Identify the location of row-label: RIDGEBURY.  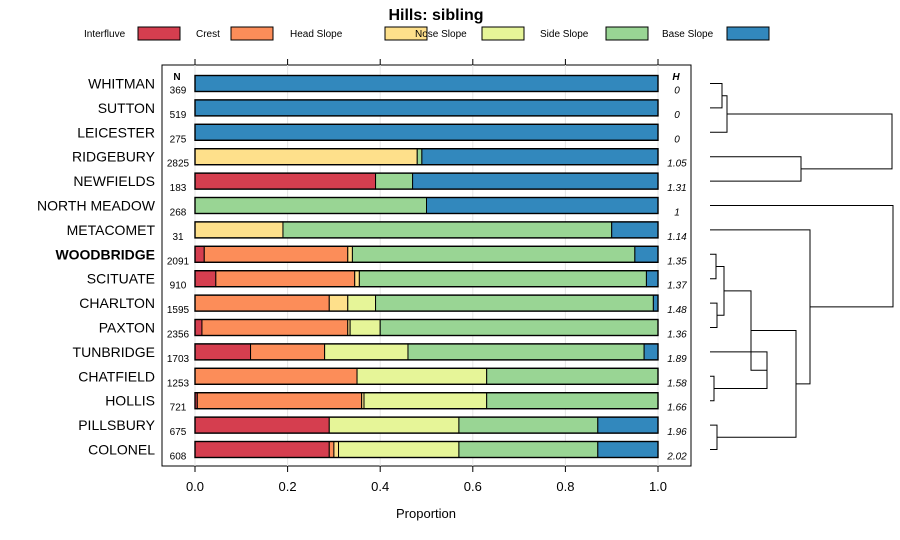
(114, 157).